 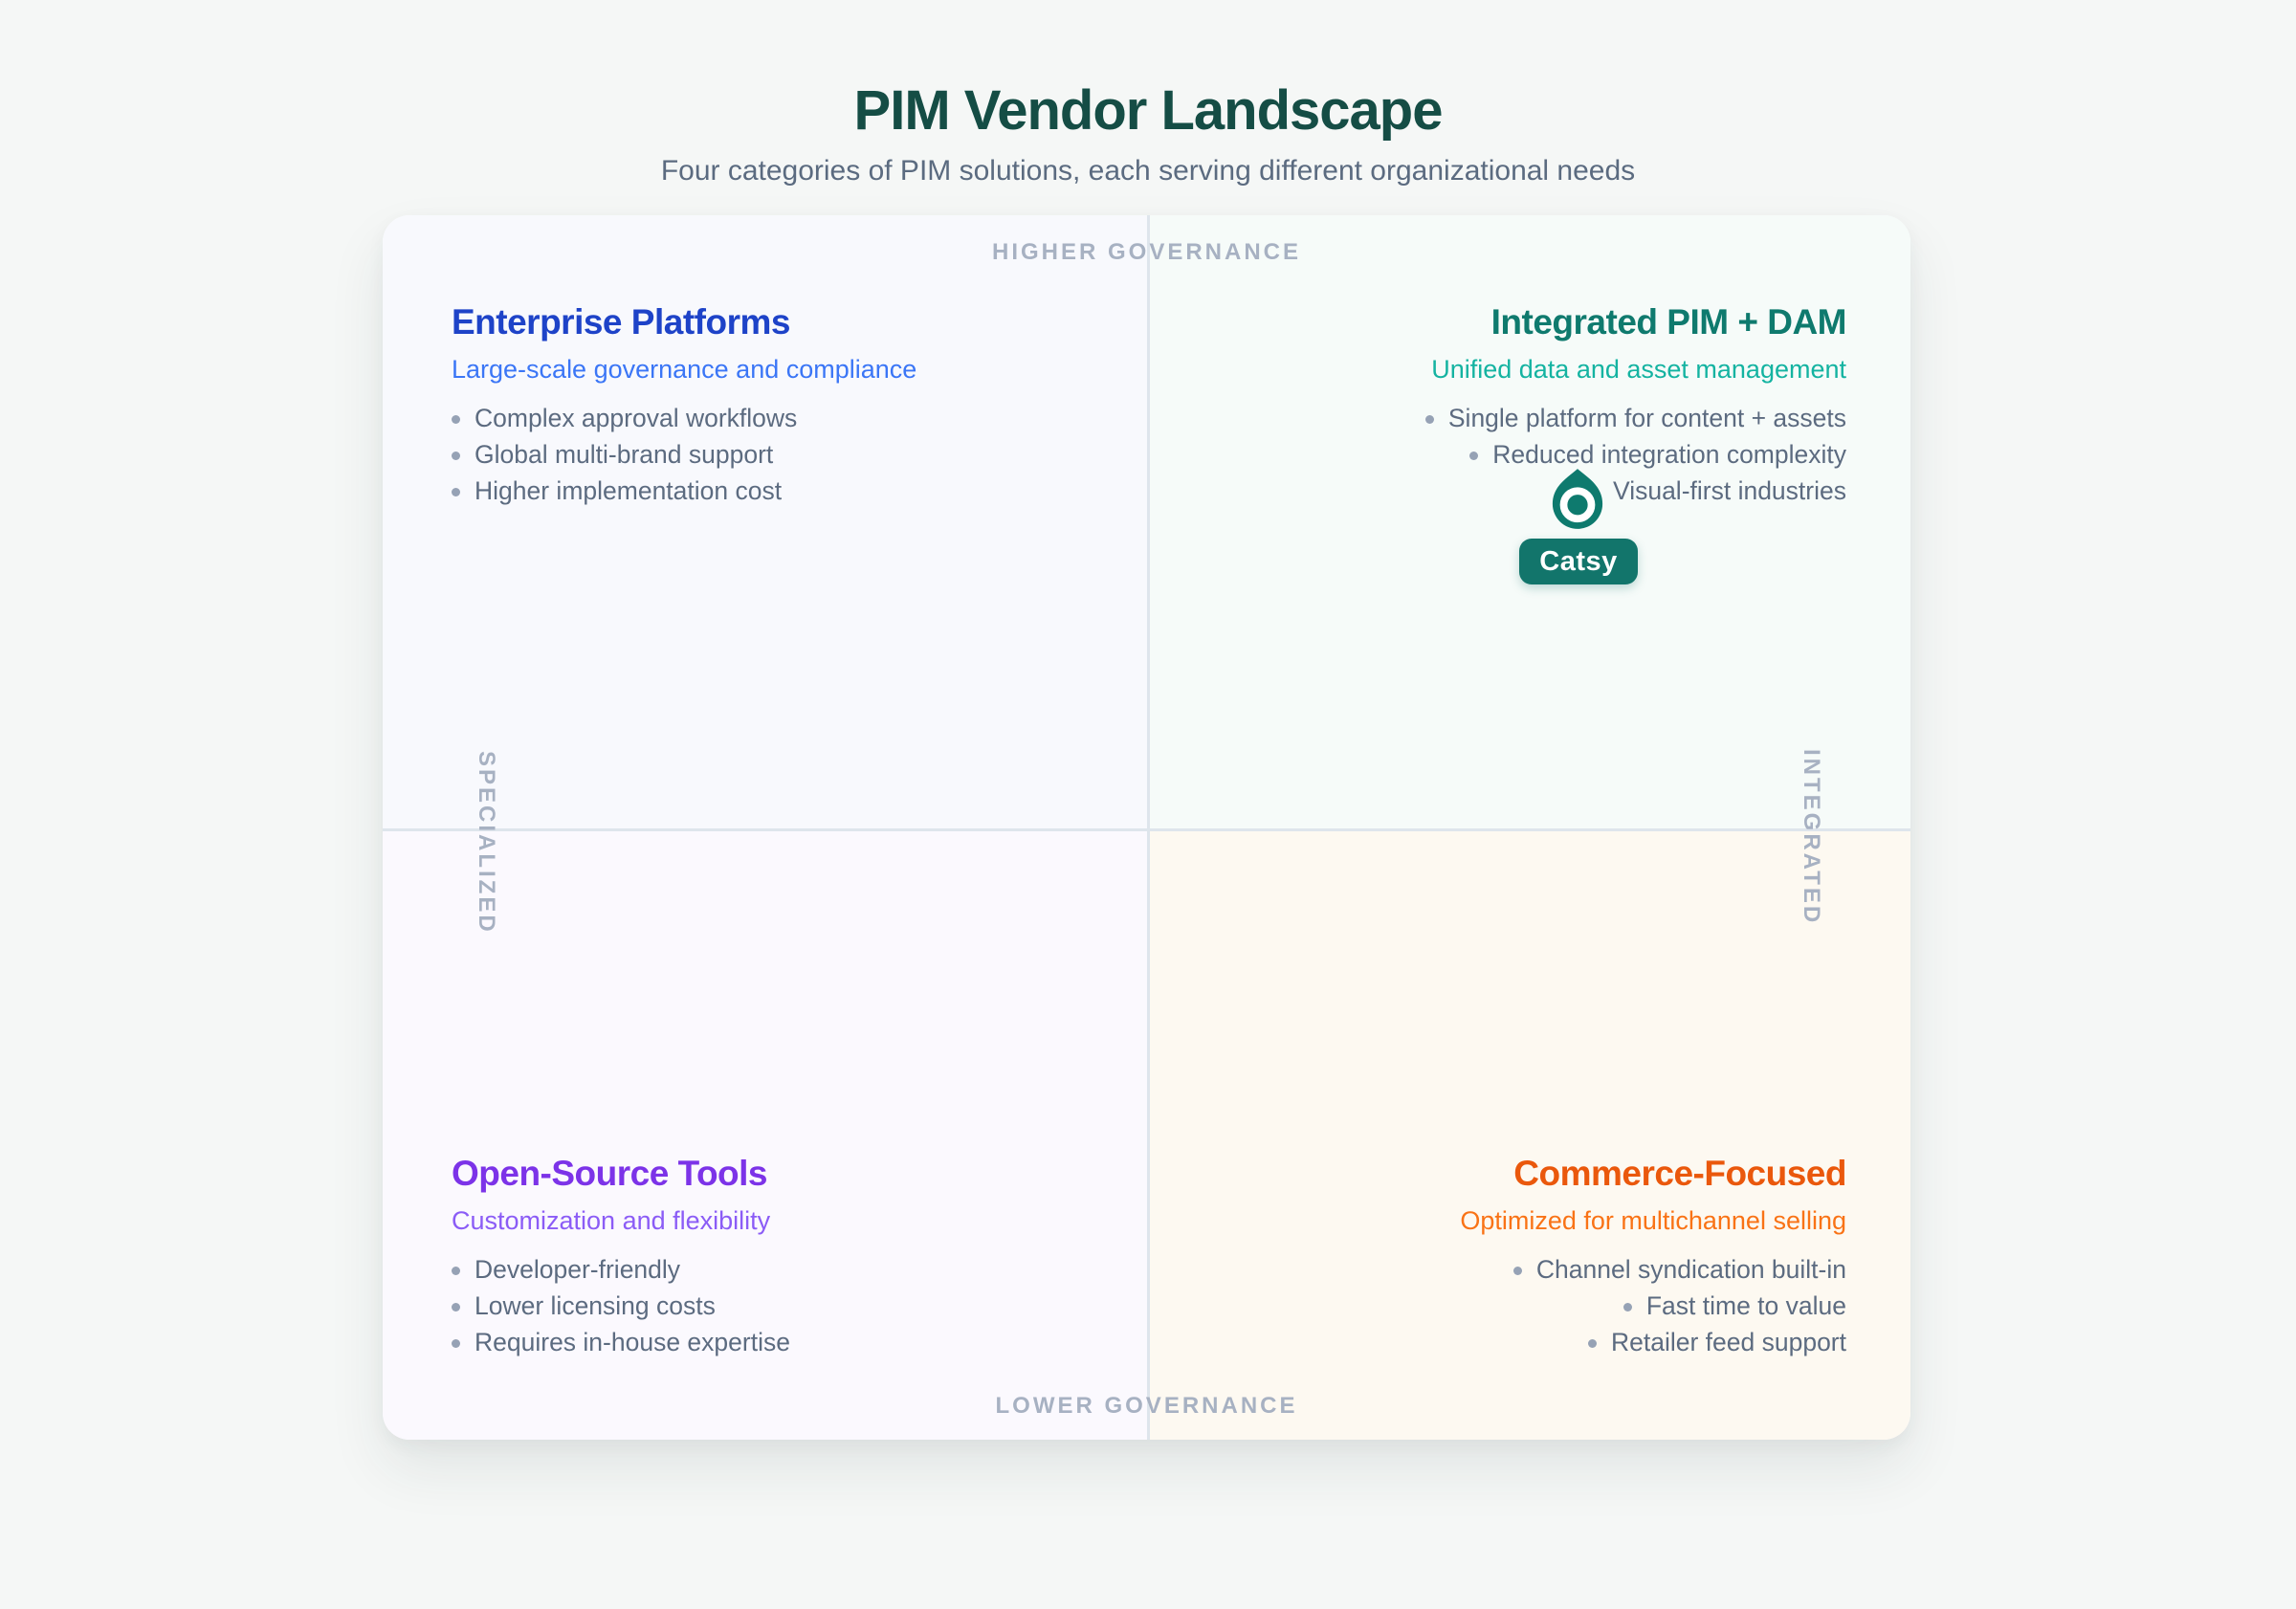 What do you see at coordinates (1653, 1342) in the screenshot?
I see `bullet-item: Retailer feed support` at bounding box center [1653, 1342].